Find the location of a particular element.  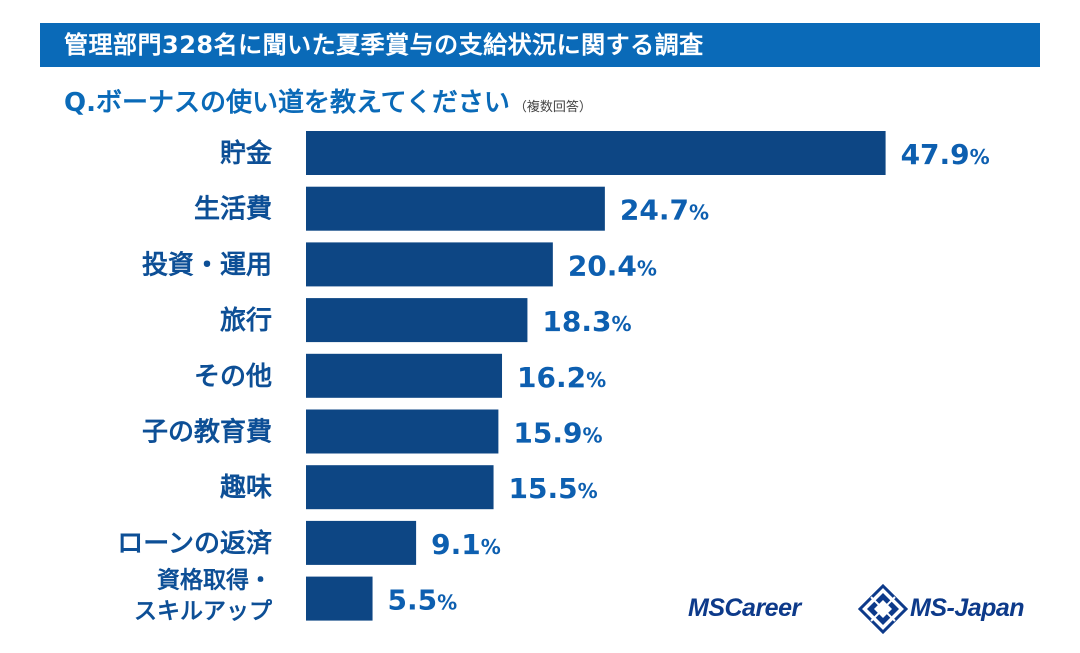

category-label: 生活費 is located at coordinates (233, 210).